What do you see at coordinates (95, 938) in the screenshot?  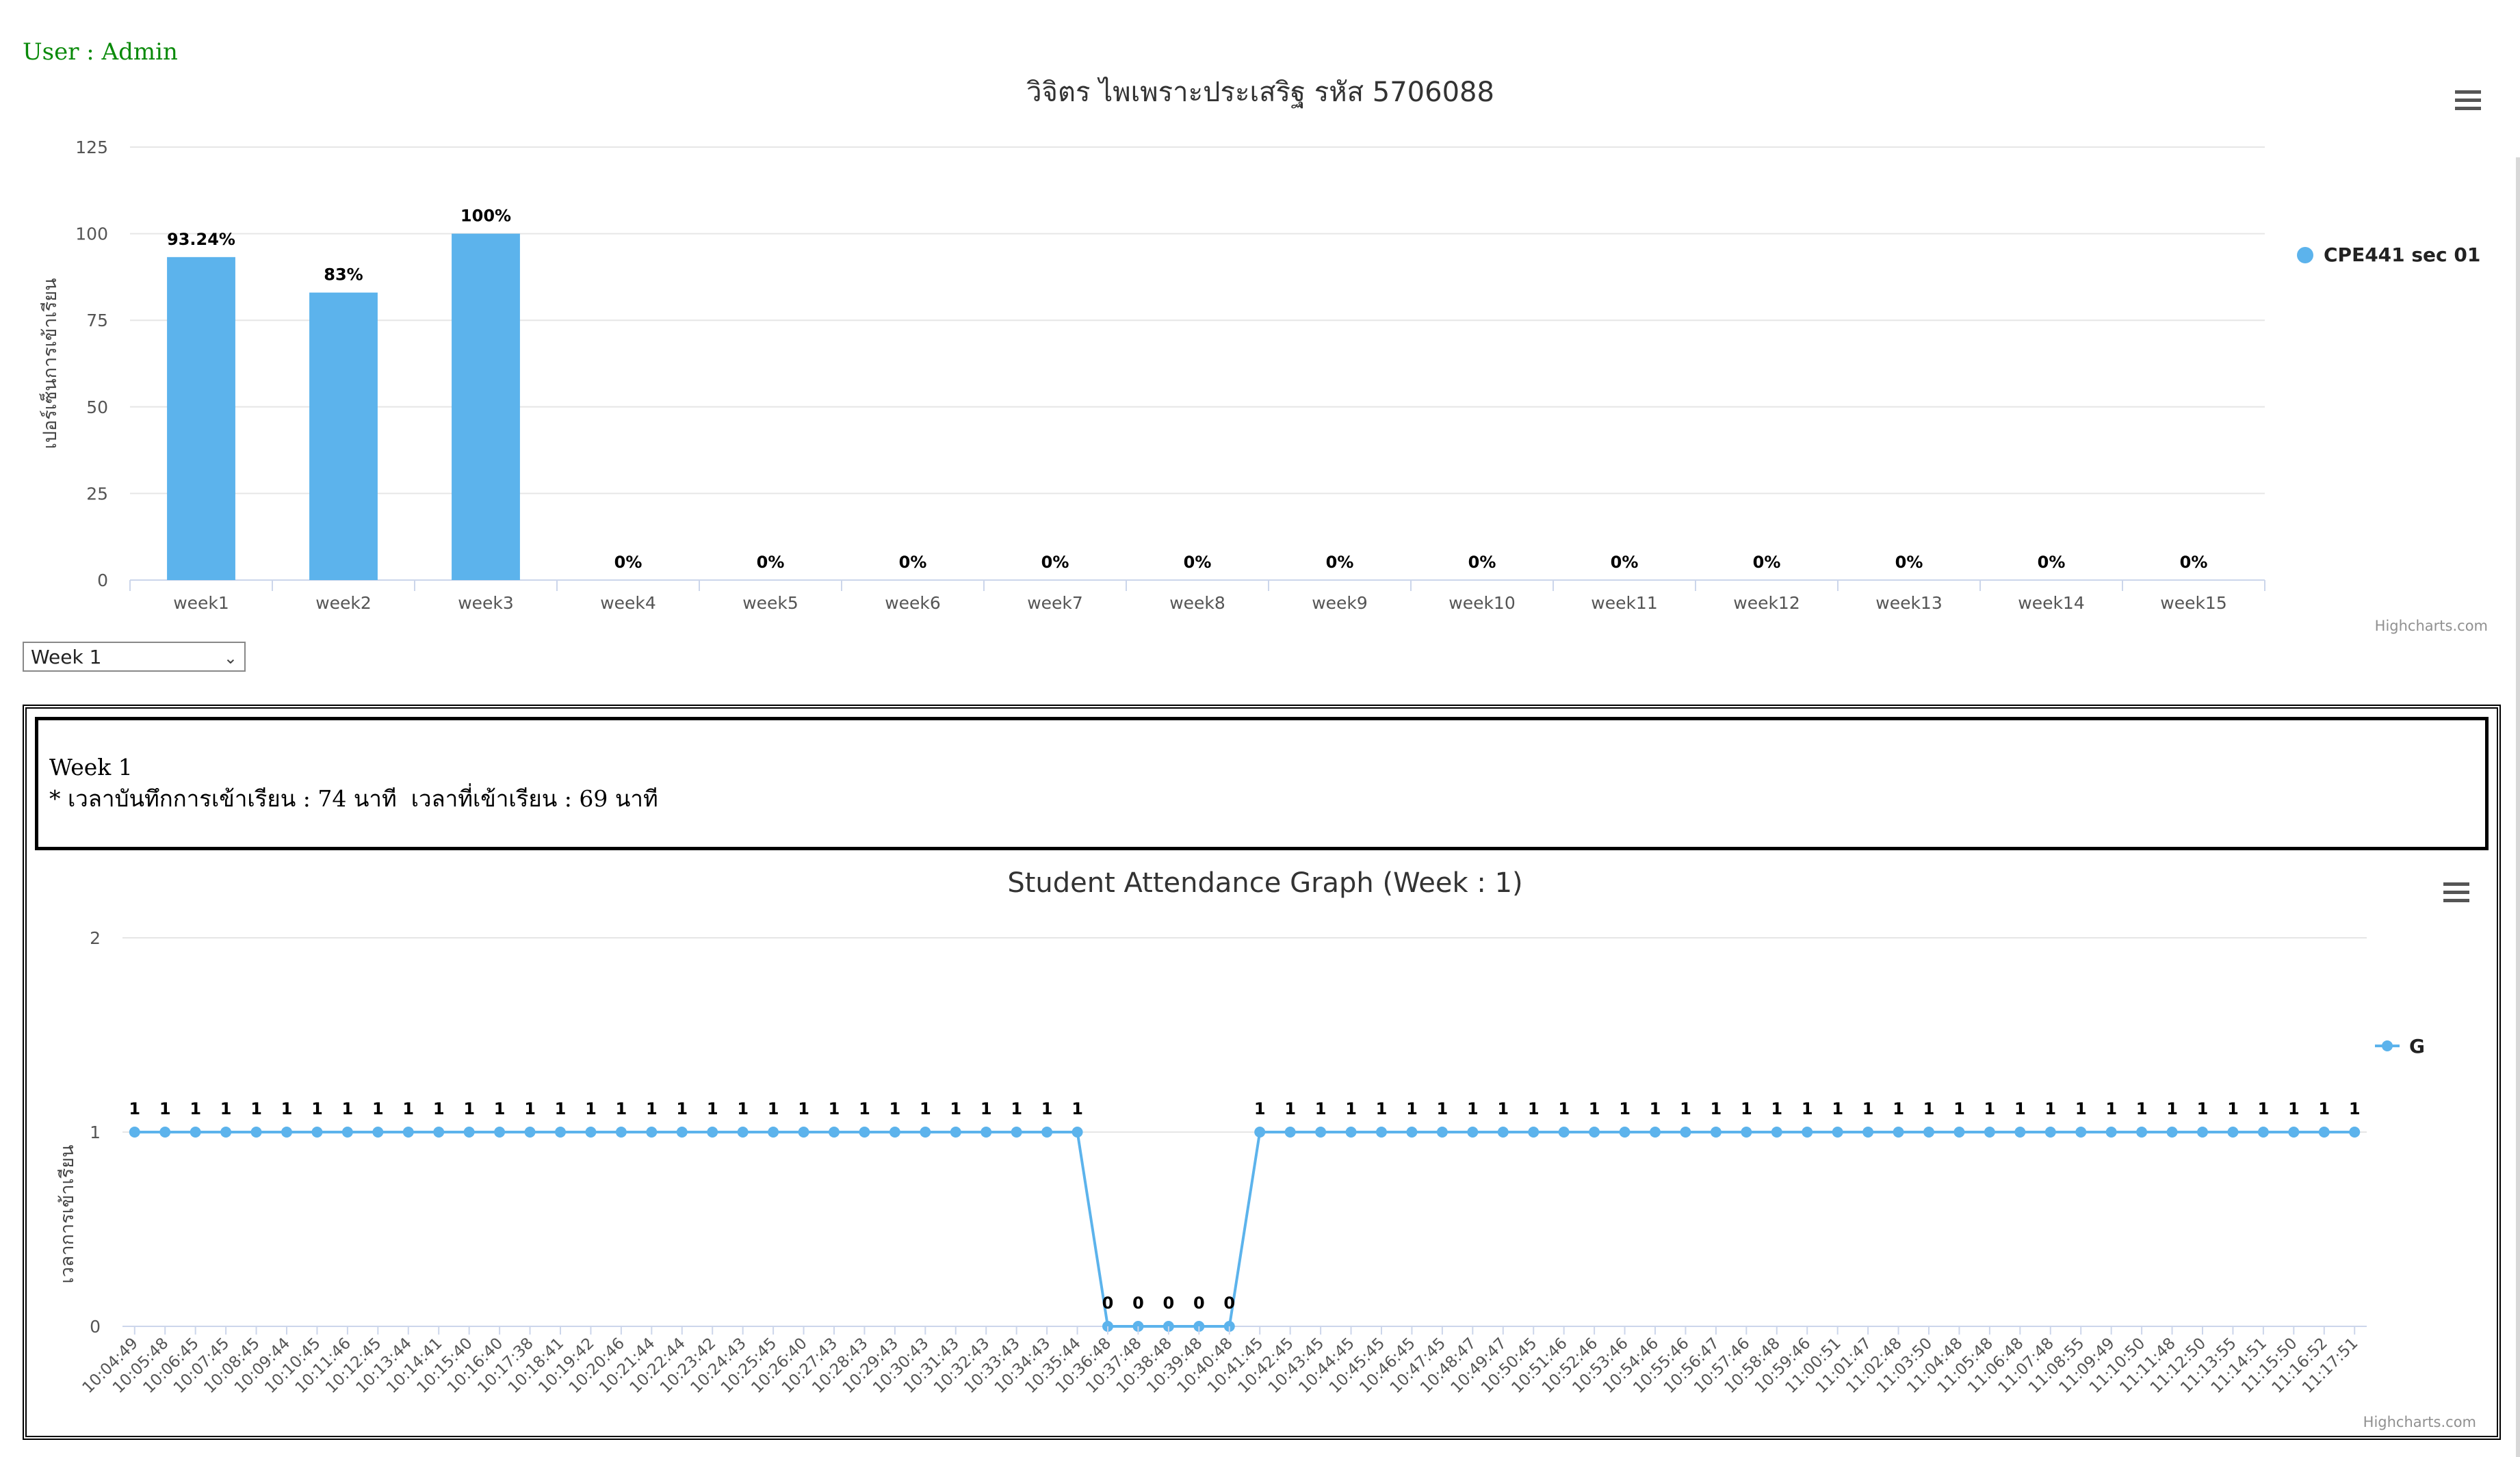 I see `chart2-y-tick-label: 2` at bounding box center [95, 938].